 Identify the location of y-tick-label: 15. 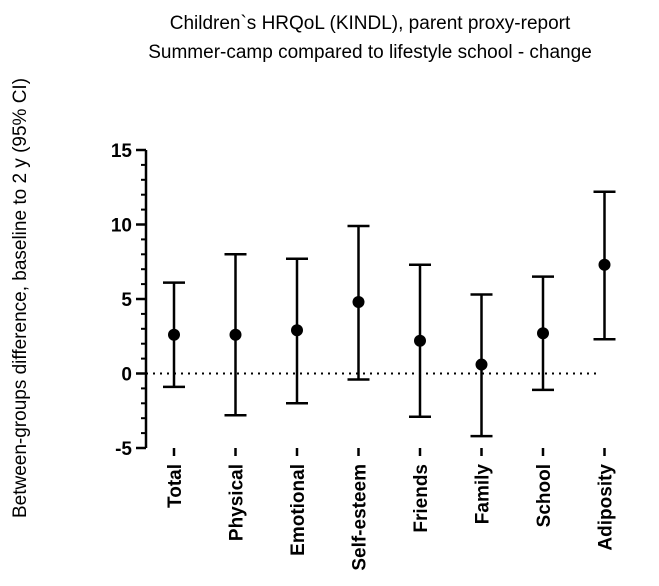
(122, 151).